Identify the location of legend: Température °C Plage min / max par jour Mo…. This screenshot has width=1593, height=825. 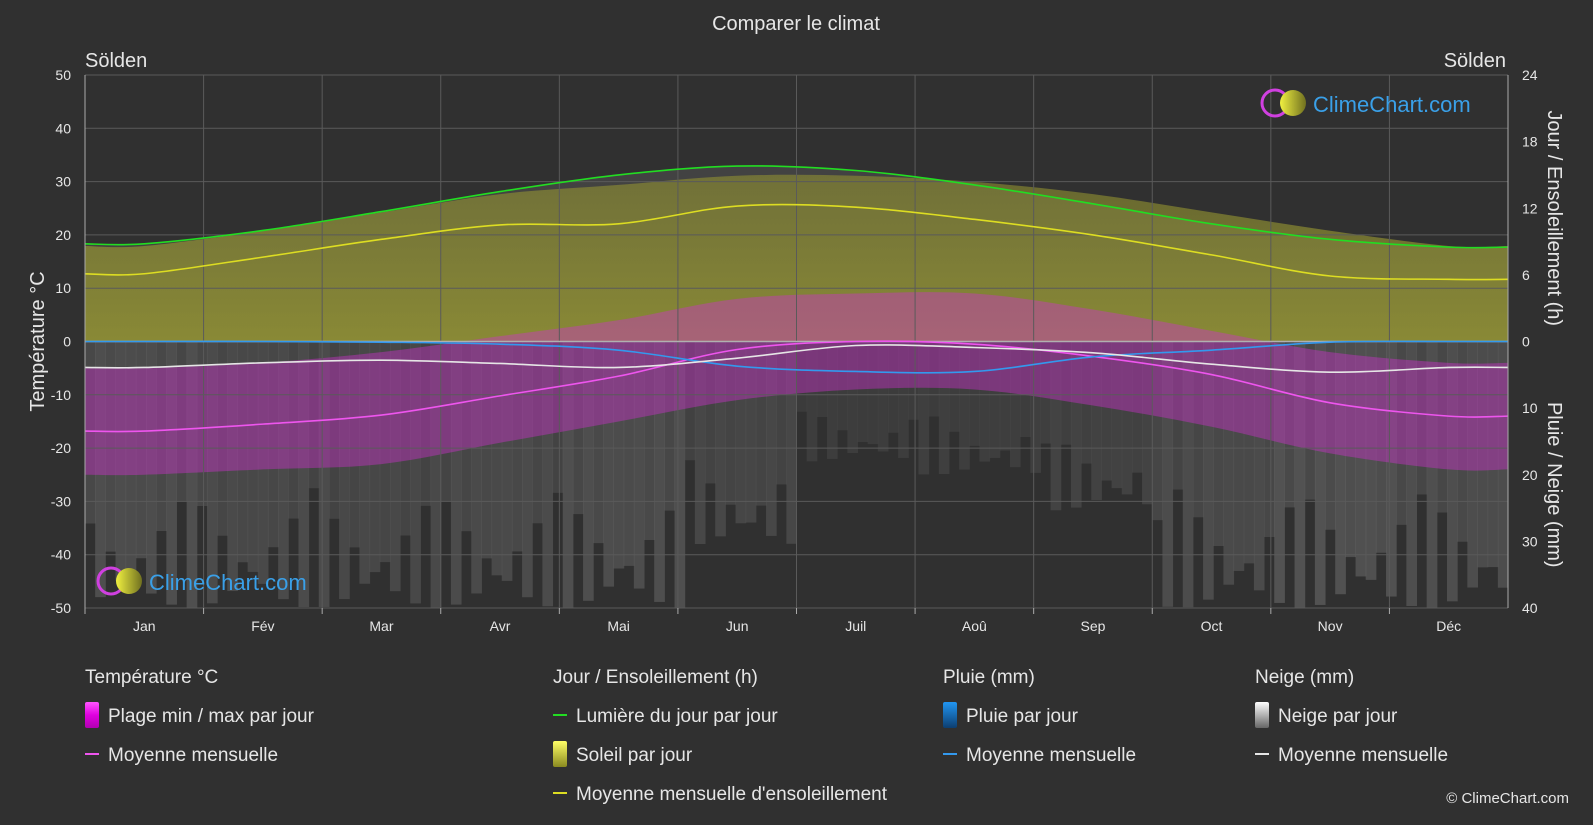
(766, 736).